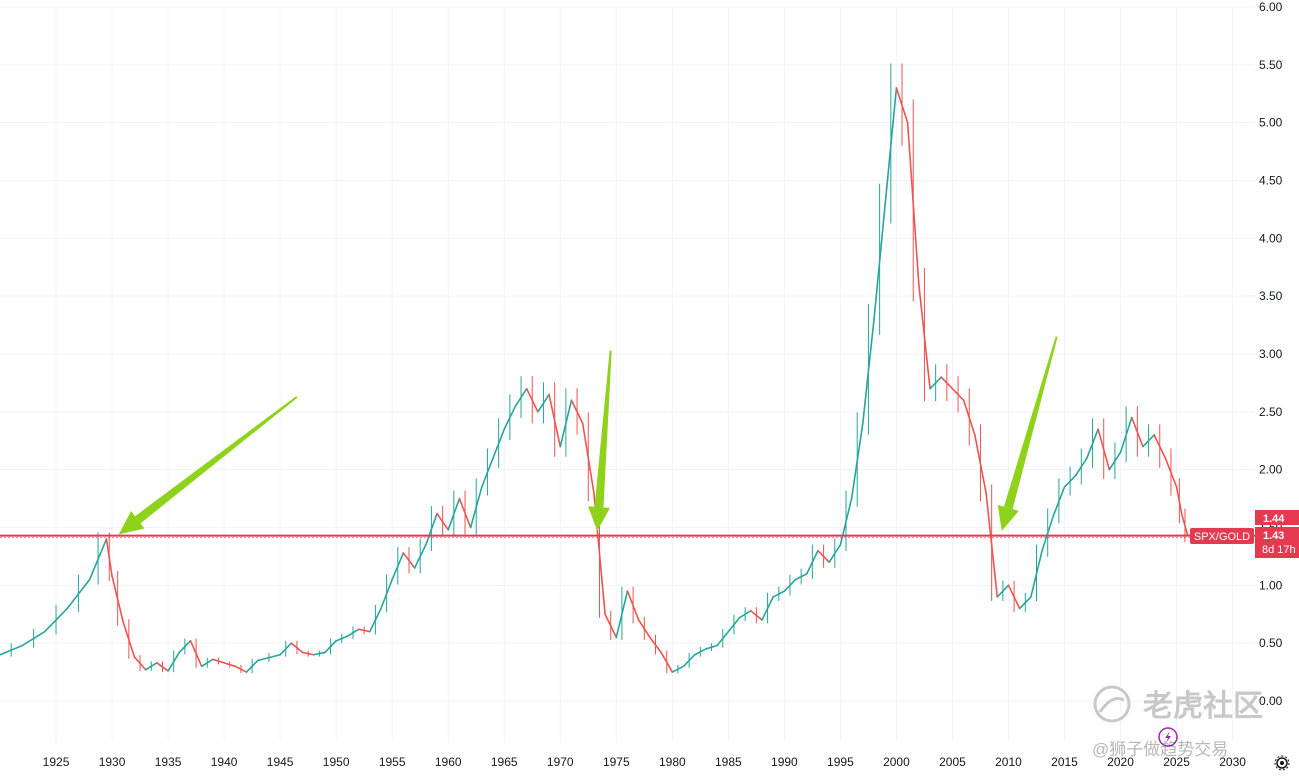 This screenshot has height=783, width=1299. Describe the element at coordinates (1274, 519) in the screenshot. I see `price-label-high: 1.44` at that location.